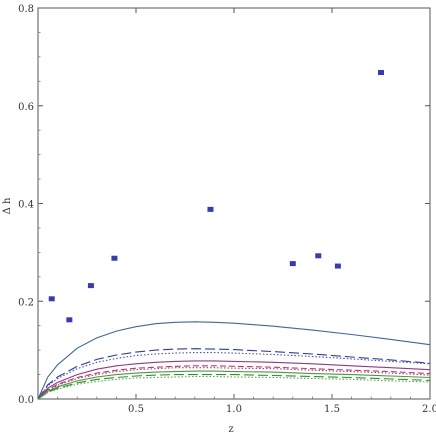  I want to click on x-axis-label: z, so click(230, 429).